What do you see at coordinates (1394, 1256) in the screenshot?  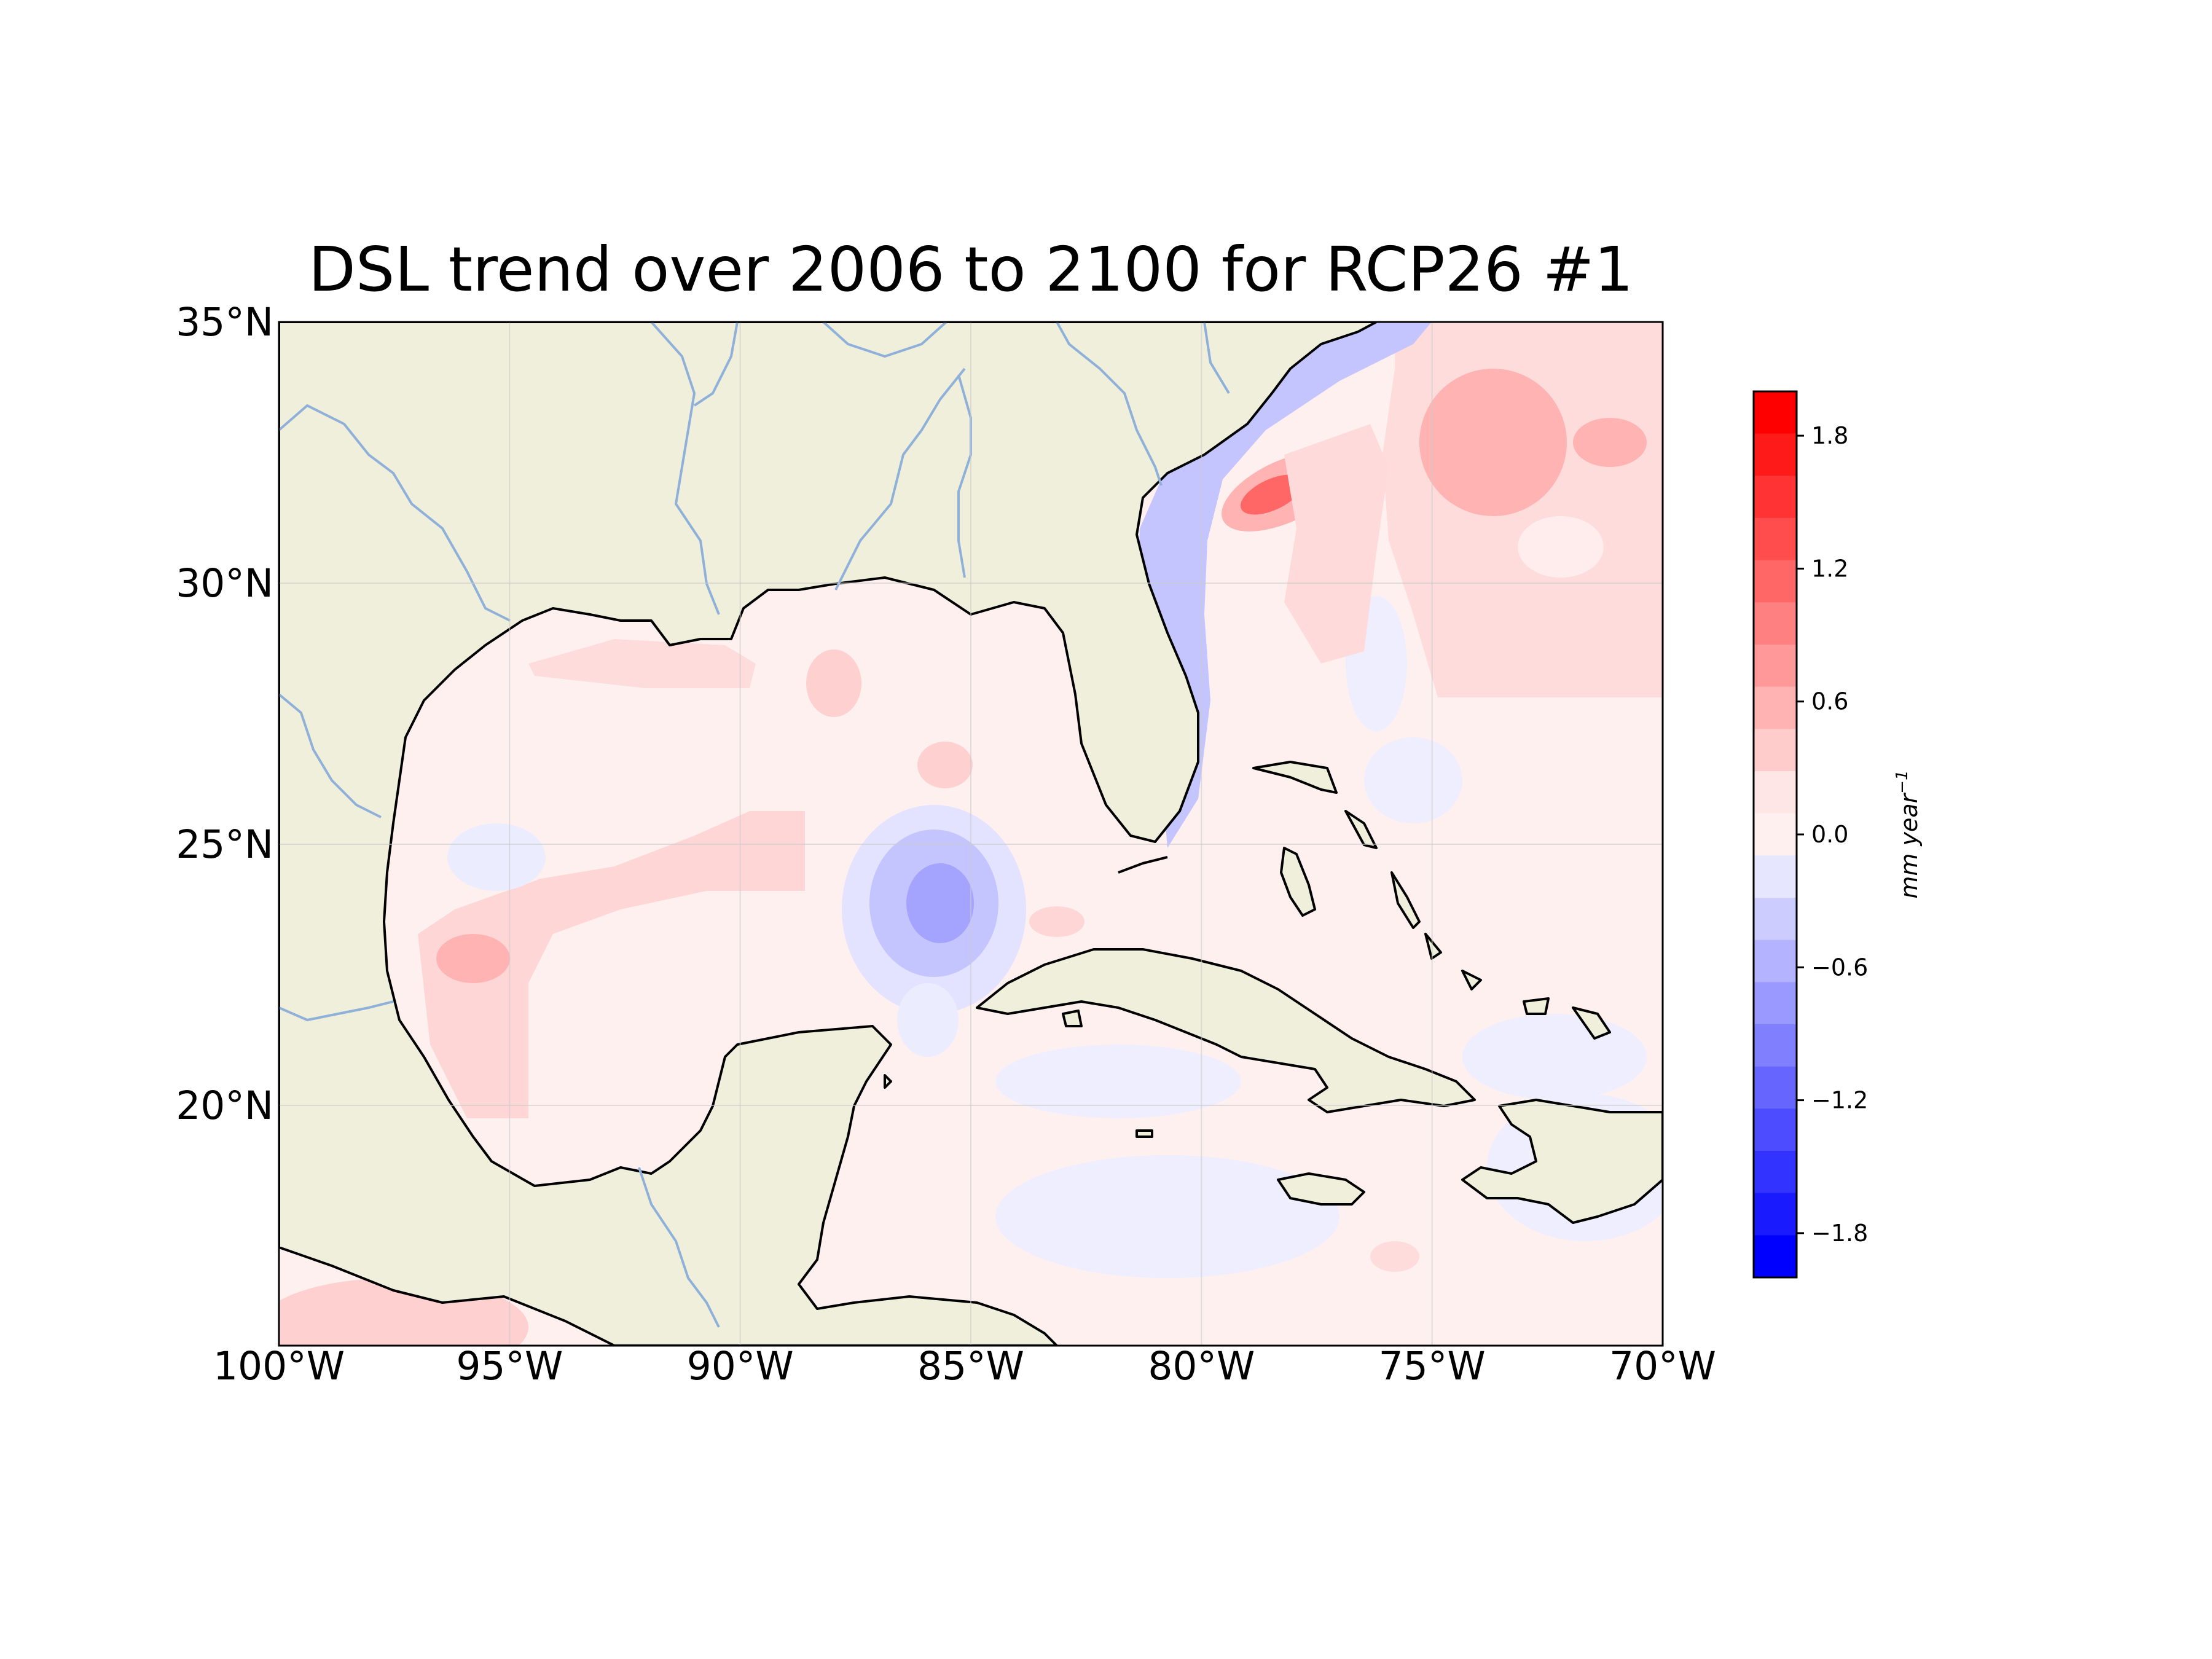 I see `trend-region-caribbean-positive` at bounding box center [1394, 1256].